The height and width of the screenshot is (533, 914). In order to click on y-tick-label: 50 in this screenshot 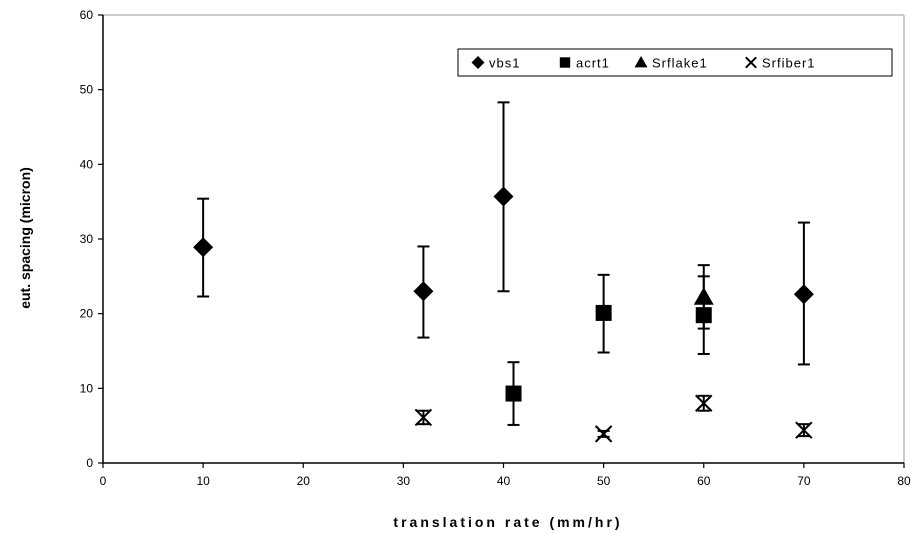, I will do `click(87, 90)`.